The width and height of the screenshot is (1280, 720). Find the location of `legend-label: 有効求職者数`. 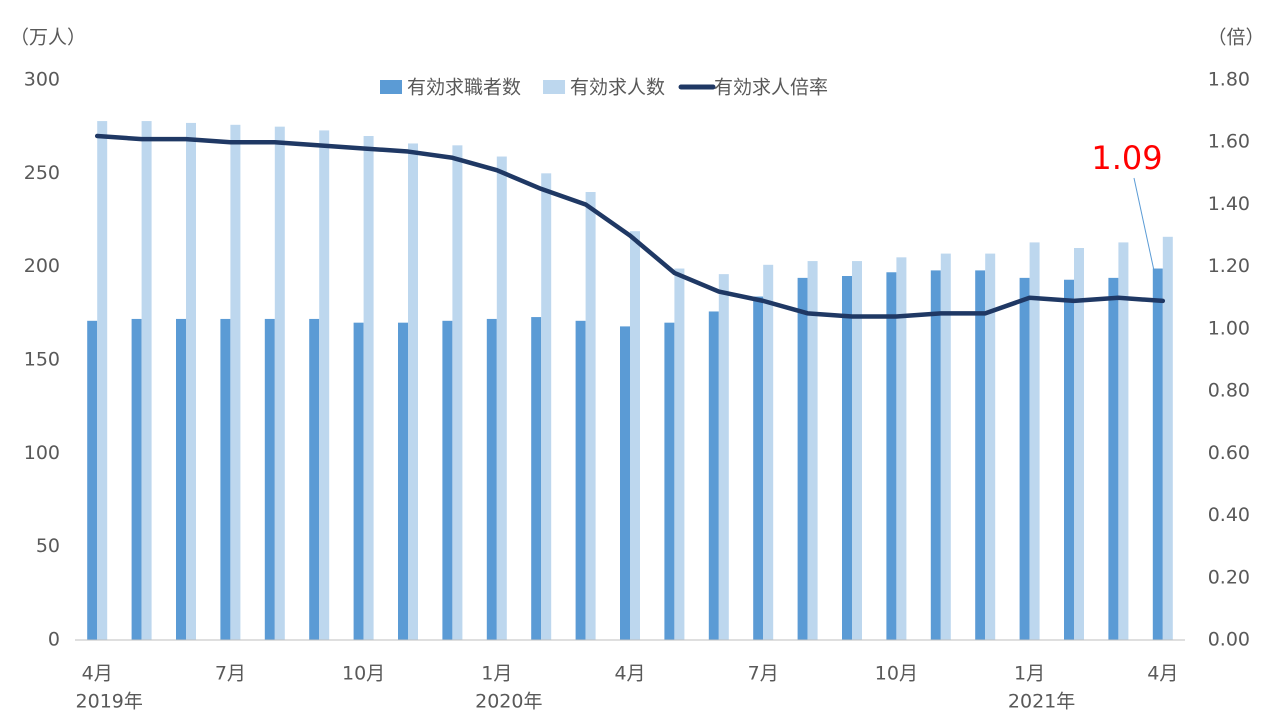

legend-label: 有効求職者数 is located at coordinates (464, 88).